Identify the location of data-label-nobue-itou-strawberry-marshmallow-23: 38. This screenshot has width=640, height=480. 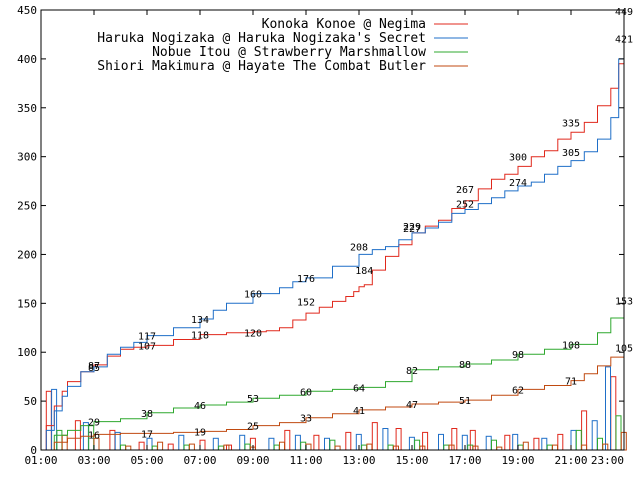
(147, 414).